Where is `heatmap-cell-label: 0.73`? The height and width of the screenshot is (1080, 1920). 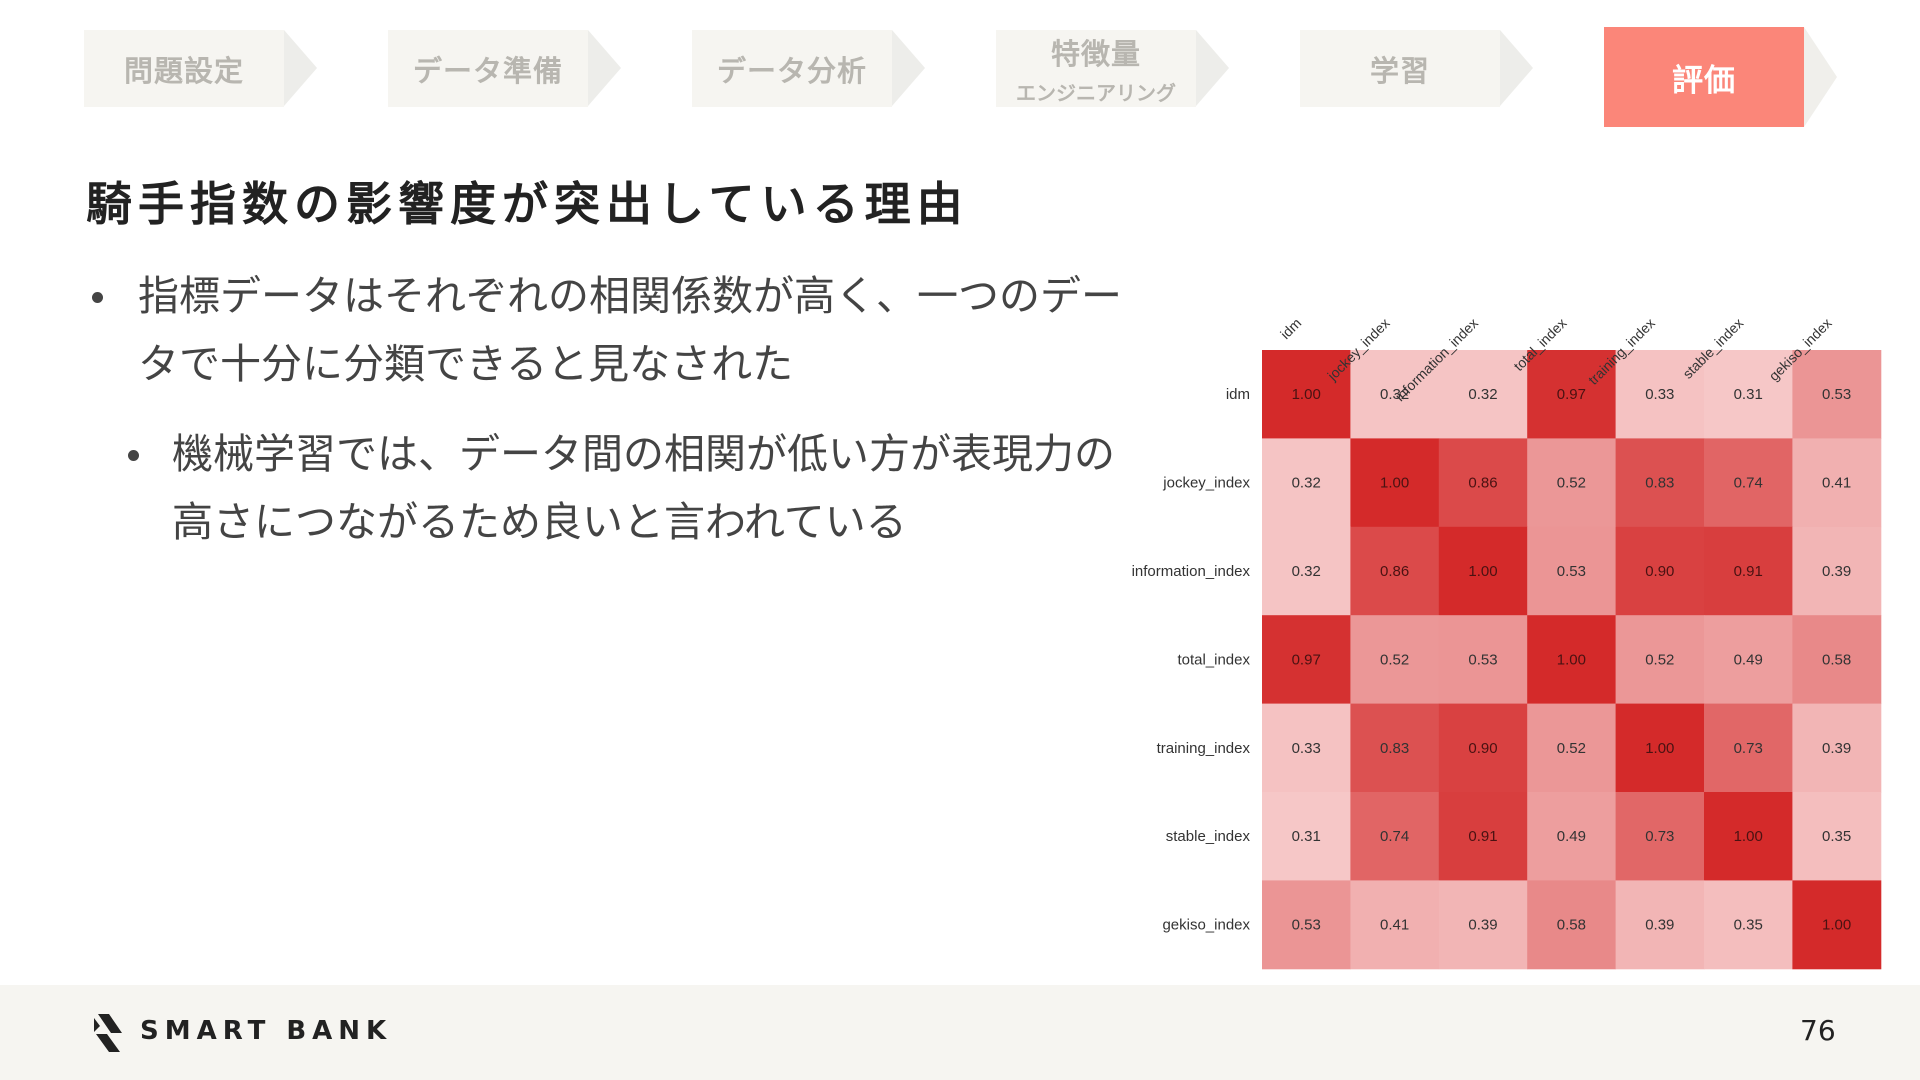 heatmap-cell-label: 0.73 is located at coordinates (1748, 748).